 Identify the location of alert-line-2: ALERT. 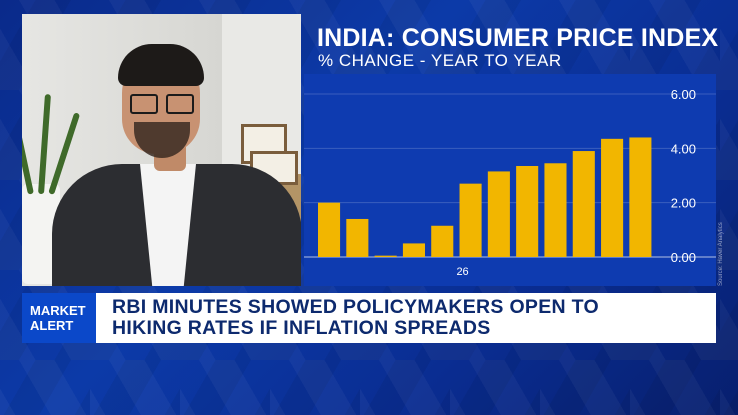
(52, 325).